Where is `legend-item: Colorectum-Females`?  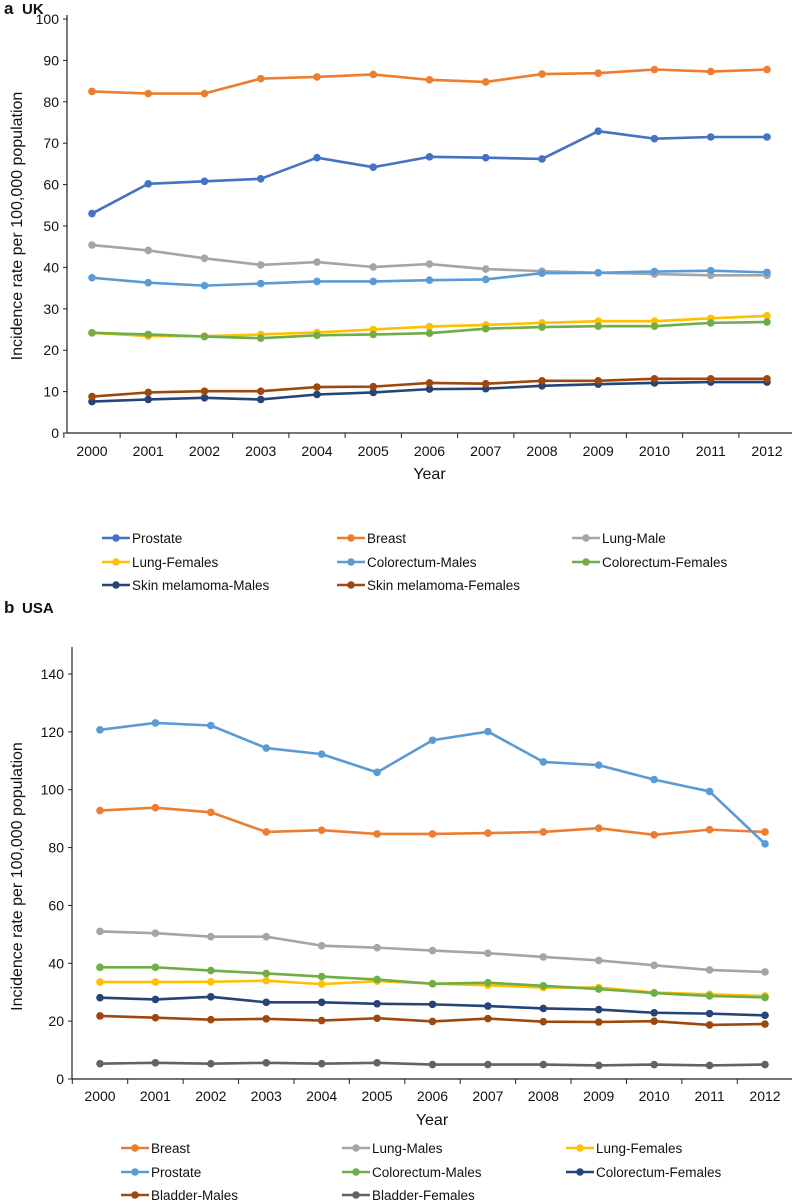
legend-item: Colorectum-Females is located at coordinates (650, 562).